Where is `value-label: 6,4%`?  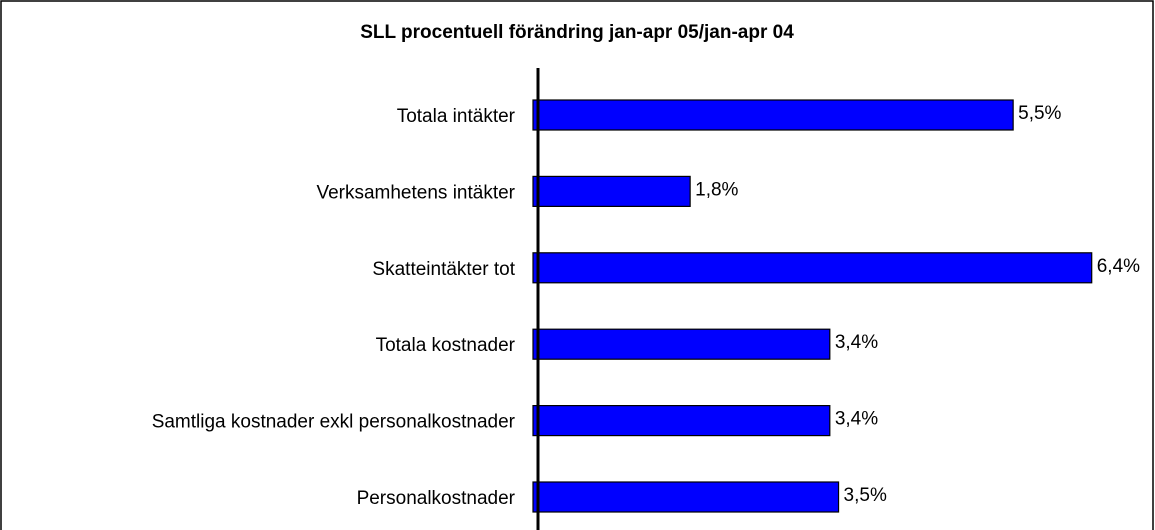 value-label: 6,4% is located at coordinates (1118, 266).